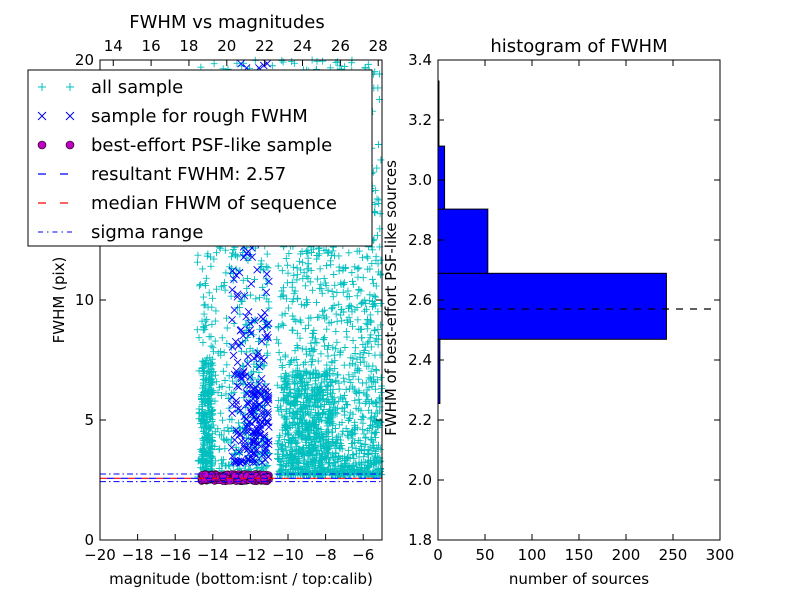 The width and height of the screenshot is (800, 600). I want to click on top-x-tick-label: 24, so click(302, 46).